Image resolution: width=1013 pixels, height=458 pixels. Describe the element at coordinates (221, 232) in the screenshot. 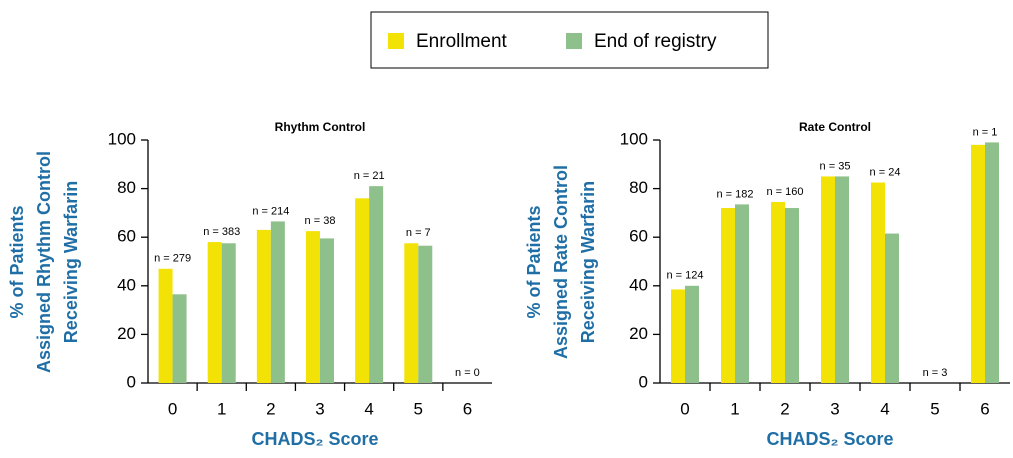

I see `n-label: n = 383` at that location.